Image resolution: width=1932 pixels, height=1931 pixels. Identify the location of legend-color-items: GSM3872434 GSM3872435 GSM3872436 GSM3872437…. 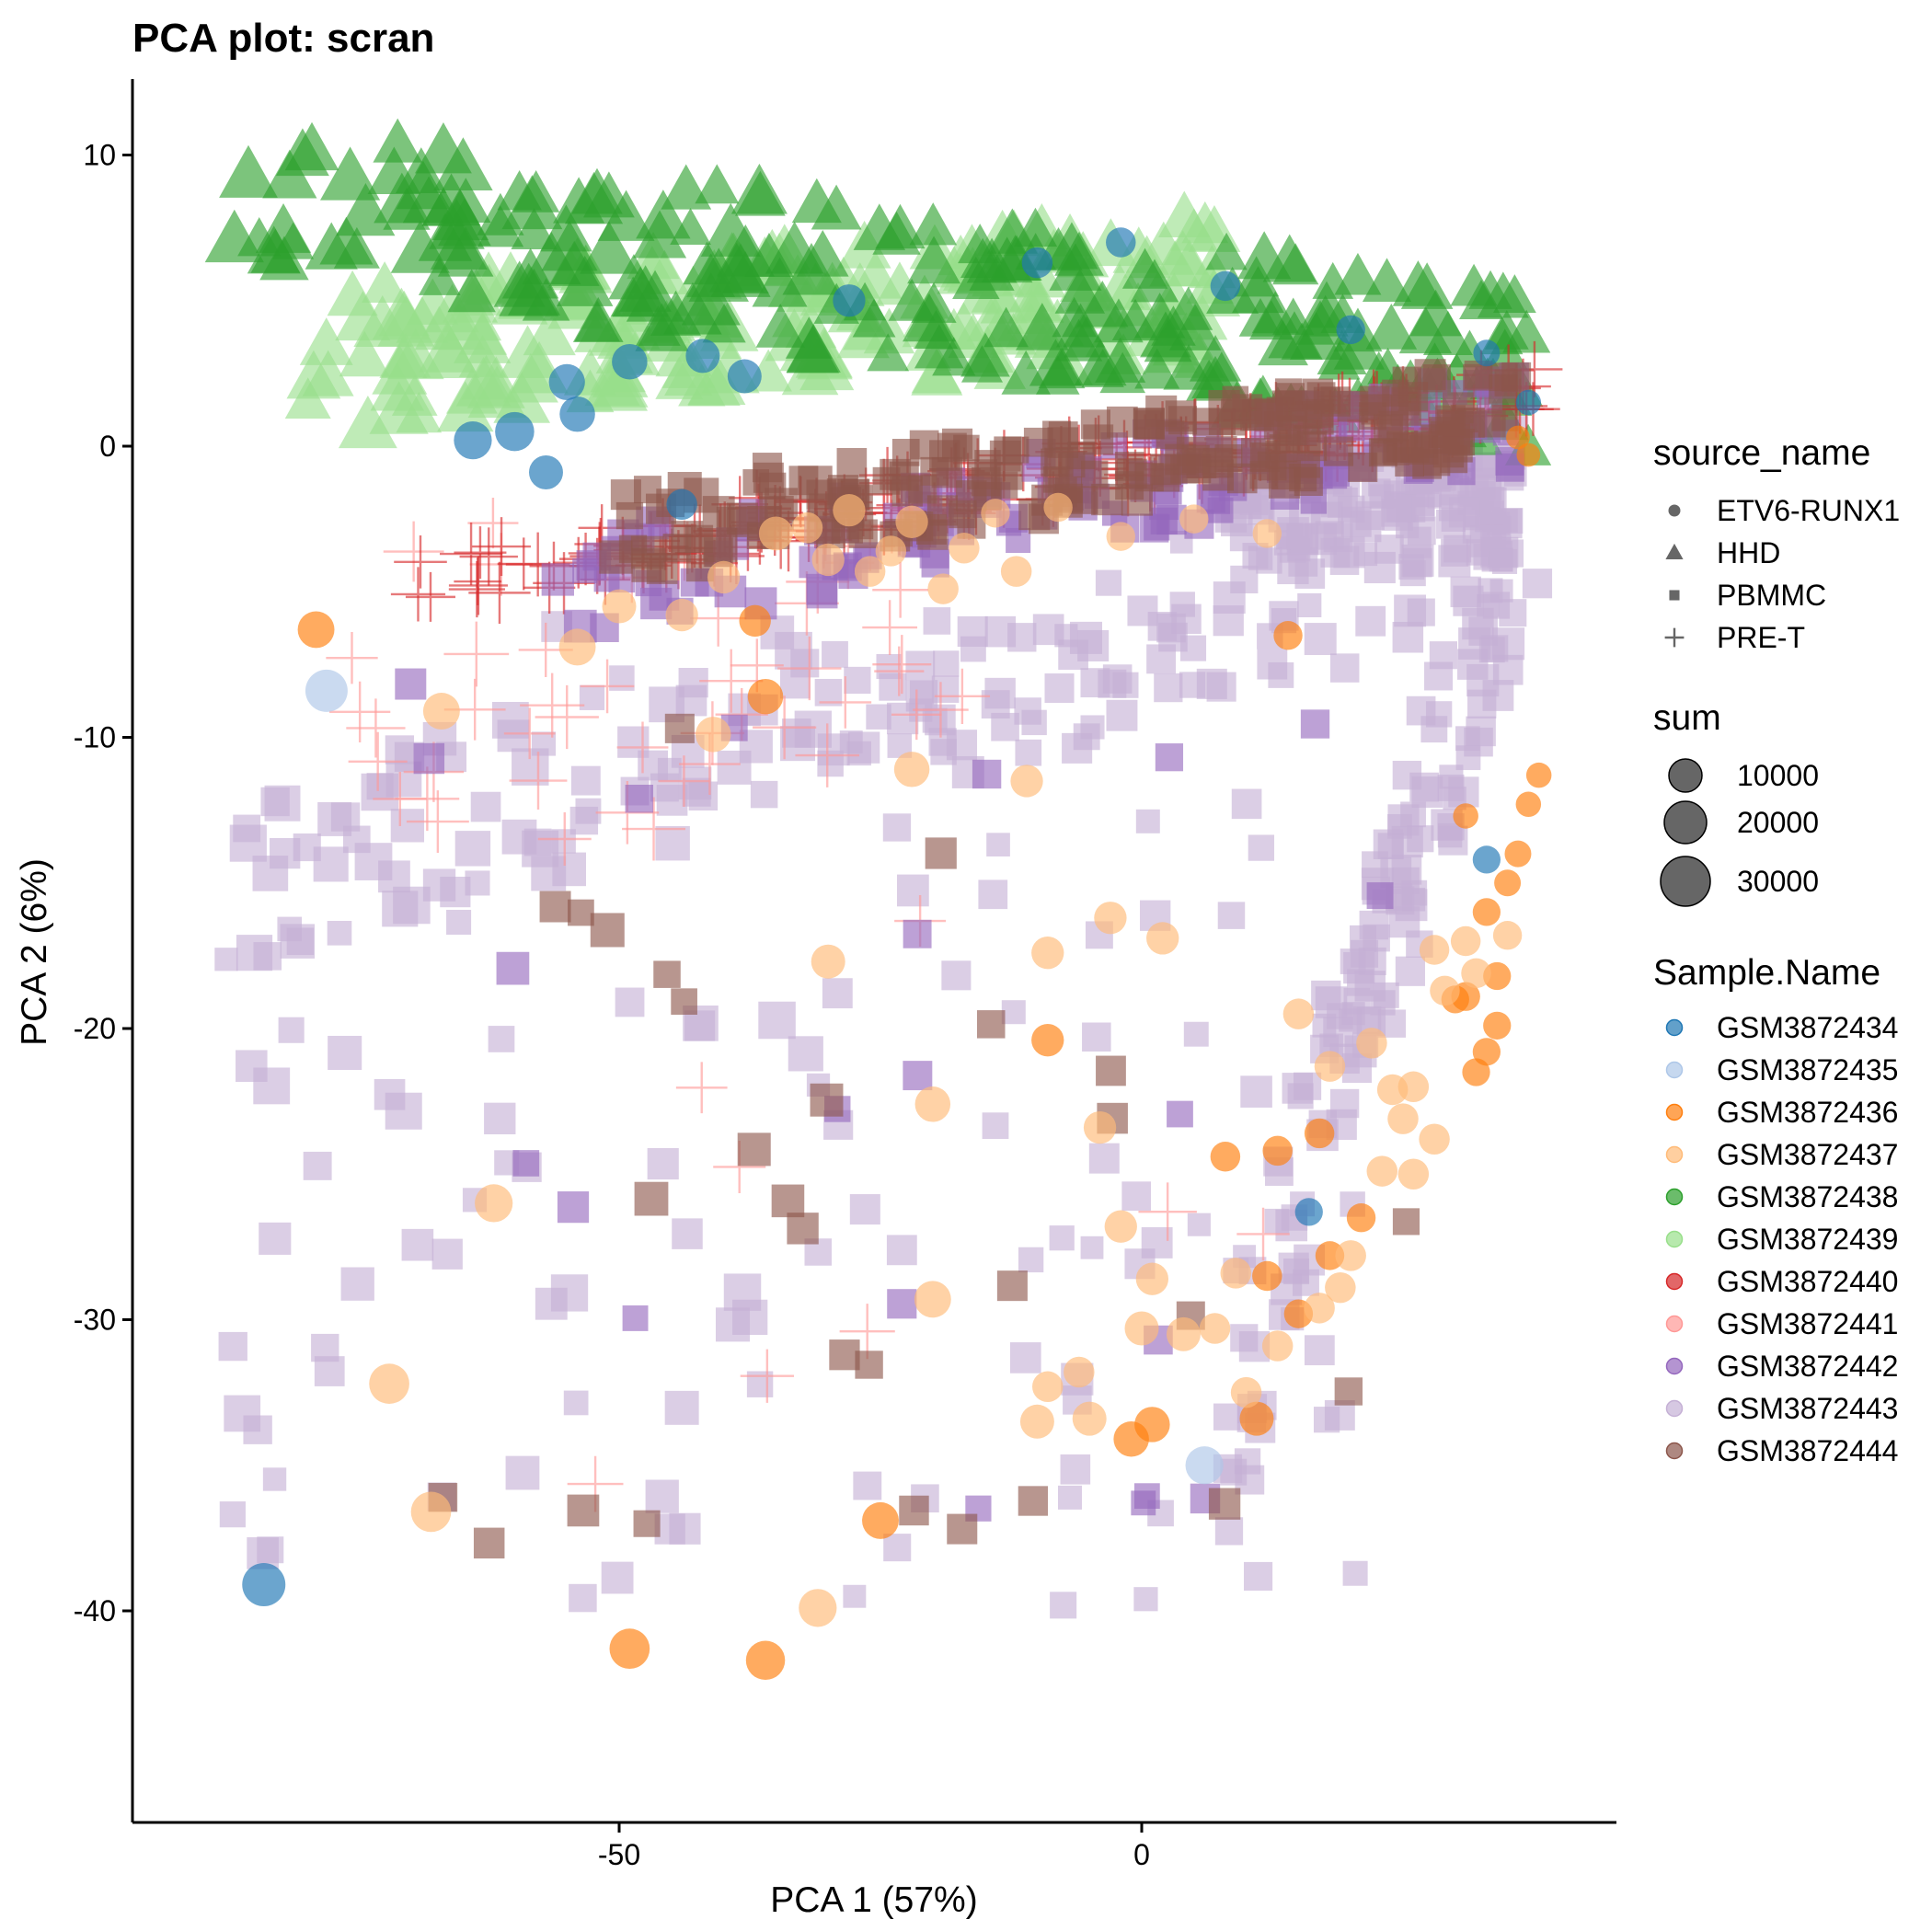
(1781, 1239).